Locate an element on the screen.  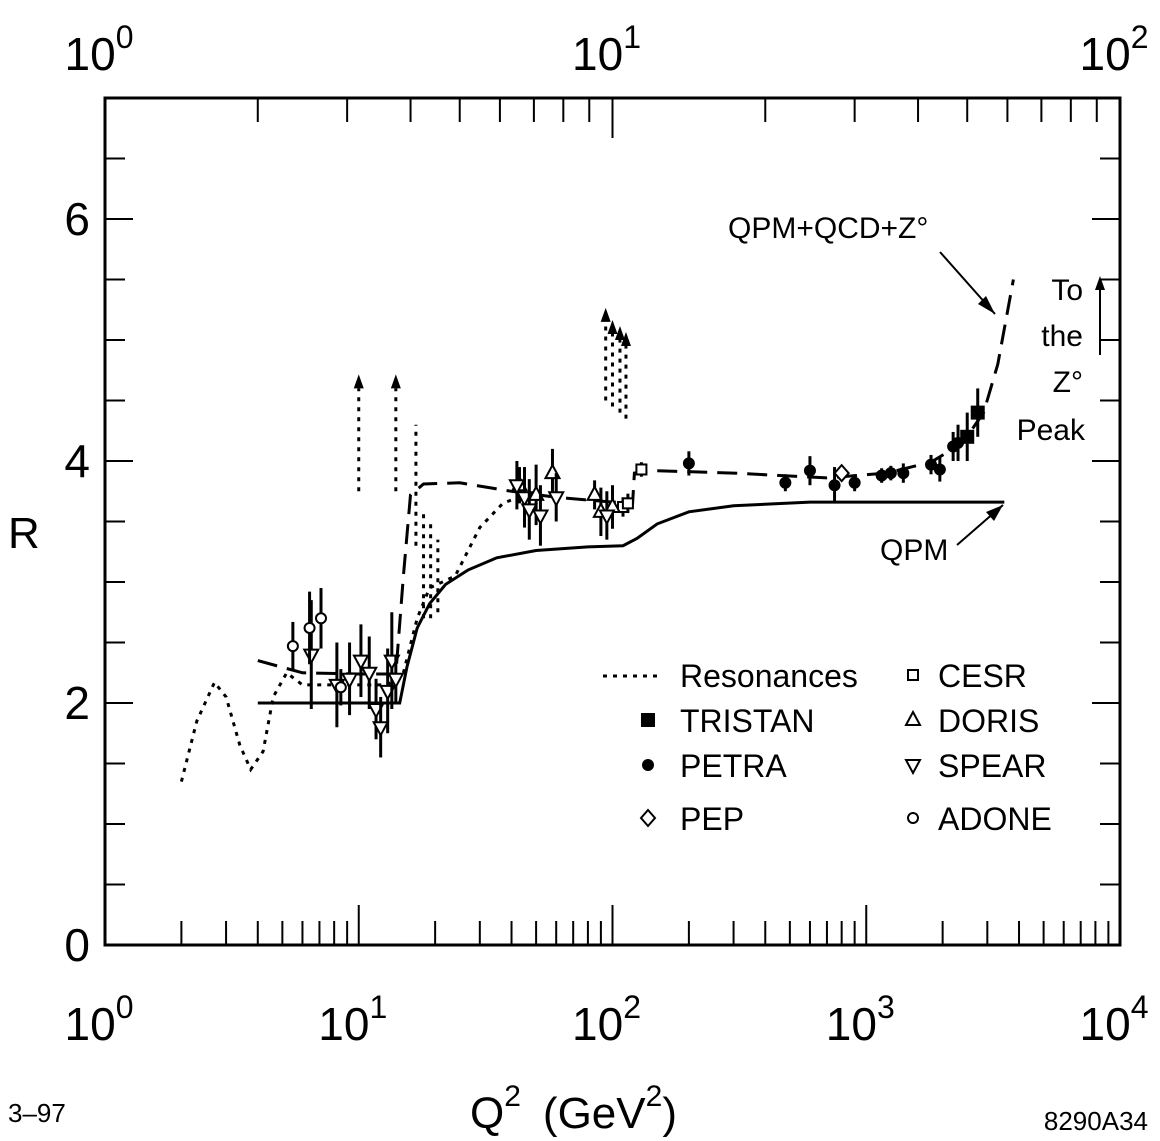
legend-label-cesr: CESR is located at coordinates (982, 676).